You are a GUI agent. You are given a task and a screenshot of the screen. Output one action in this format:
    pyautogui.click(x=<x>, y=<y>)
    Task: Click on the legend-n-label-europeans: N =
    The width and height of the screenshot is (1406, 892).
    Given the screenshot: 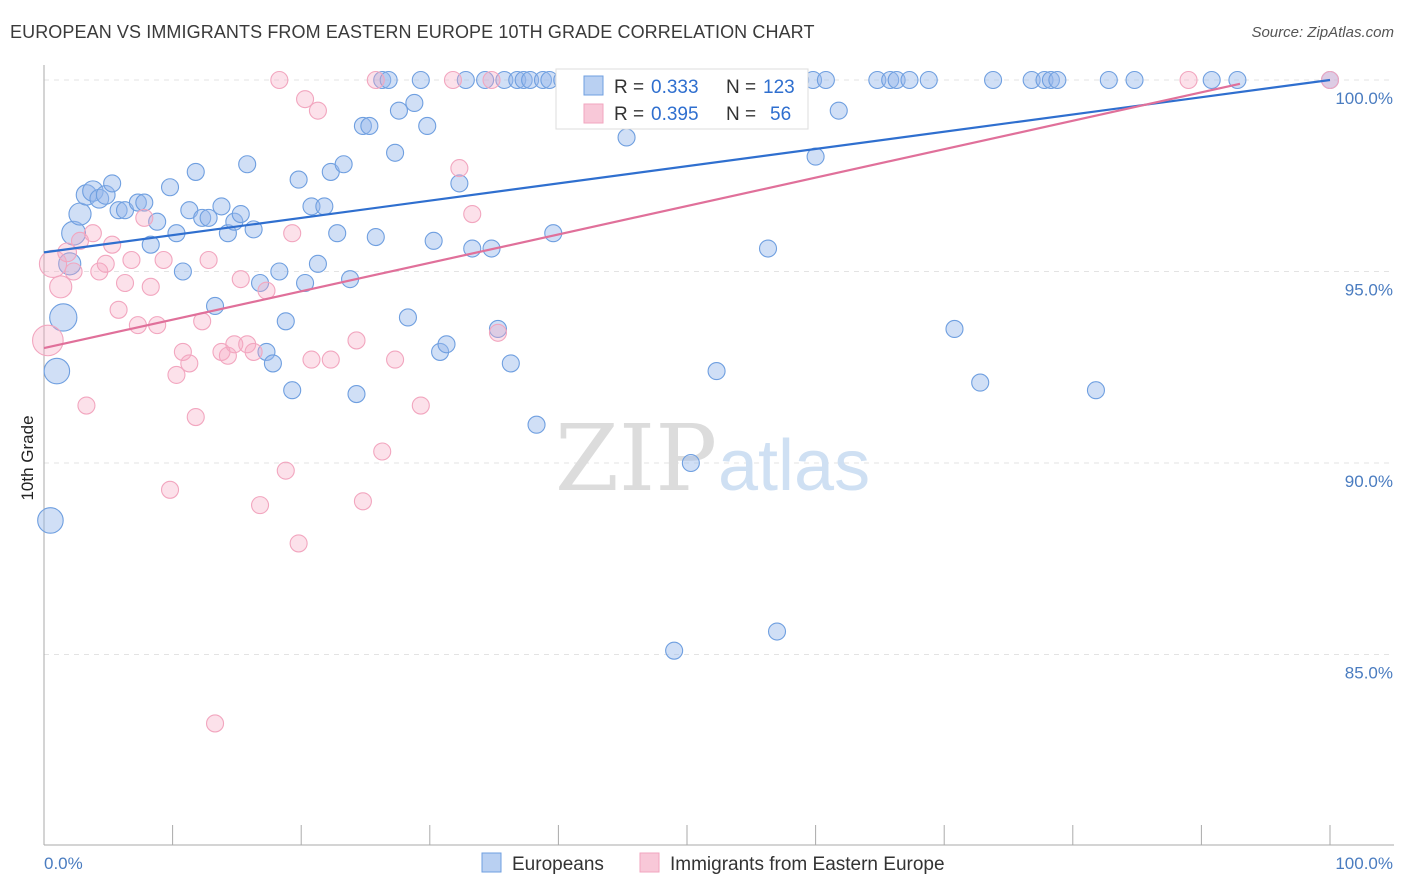 What is the action you would take?
    pyautogui.click(x=741, y=87)
    